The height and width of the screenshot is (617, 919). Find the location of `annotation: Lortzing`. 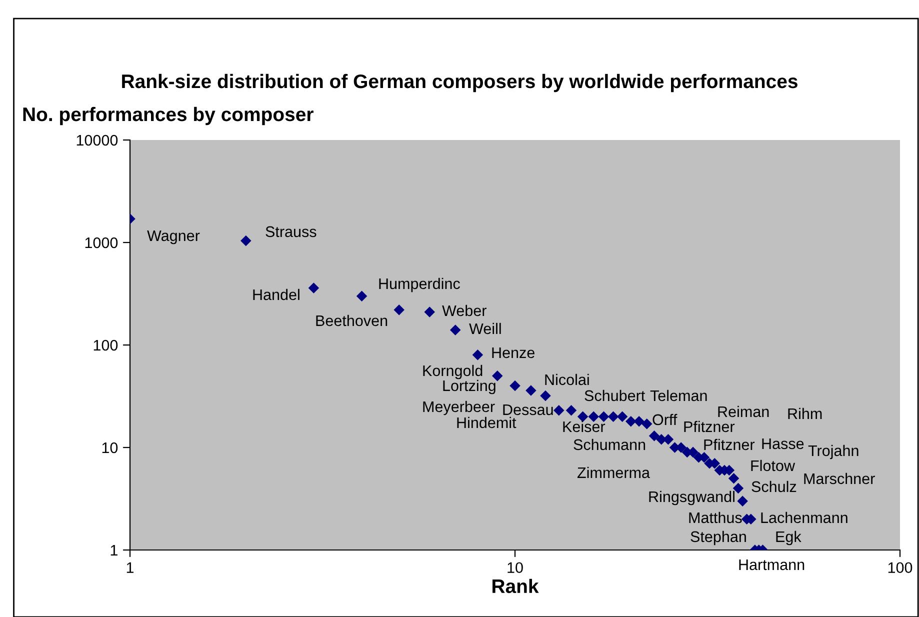

annotation: Lortzing is located at coordinates (469, 387).